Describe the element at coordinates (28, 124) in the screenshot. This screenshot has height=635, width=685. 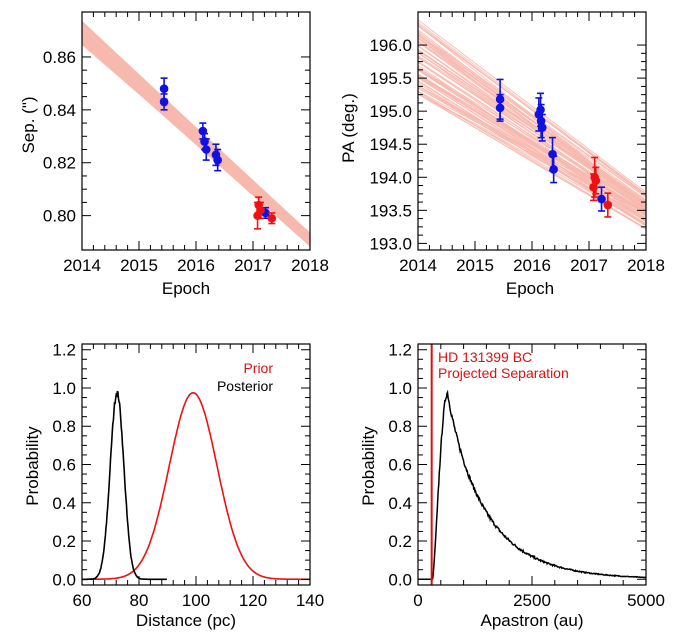
I see `y-axis-label: Sep. (")` at that location.